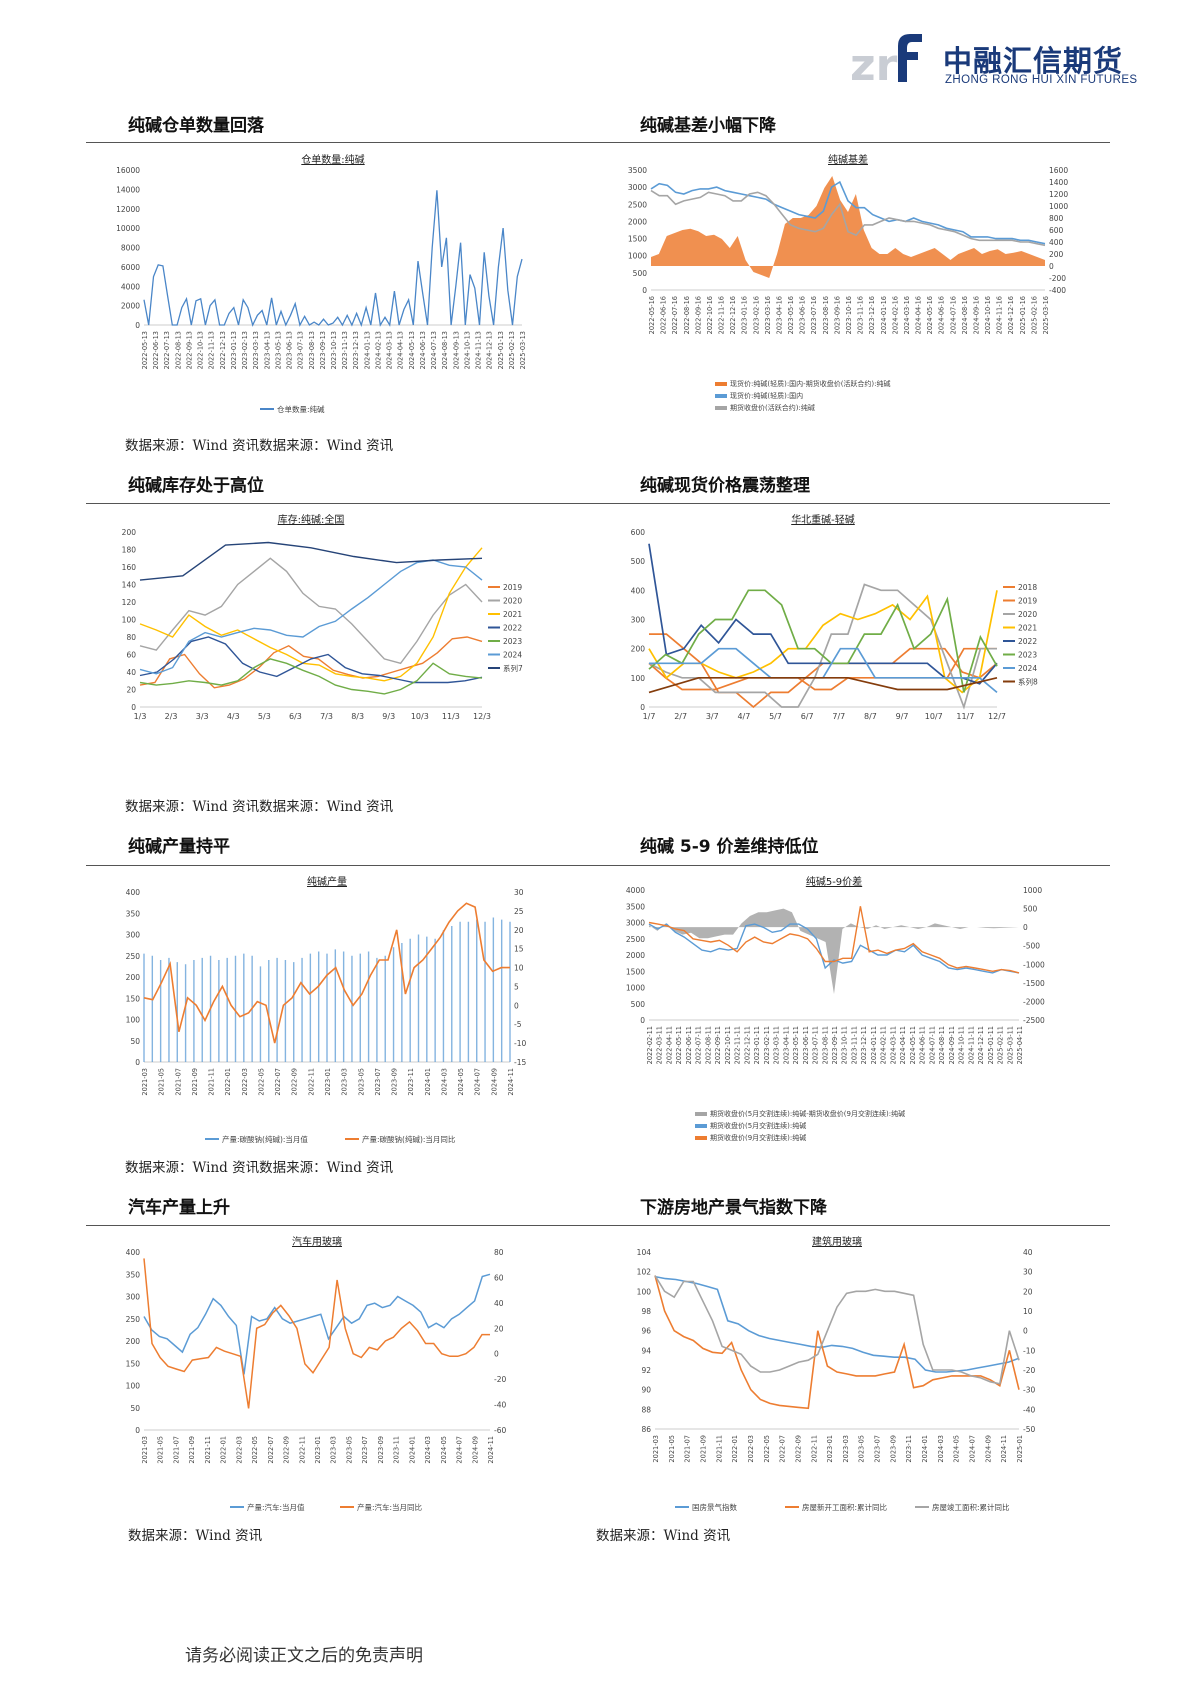 The width and height of the screenshot is (1190, 1683). What do you see at coordinates (494, 1082) in the screenshot?
I see `x-tick-label: 2024-09` at bounding box center [494, 1082].